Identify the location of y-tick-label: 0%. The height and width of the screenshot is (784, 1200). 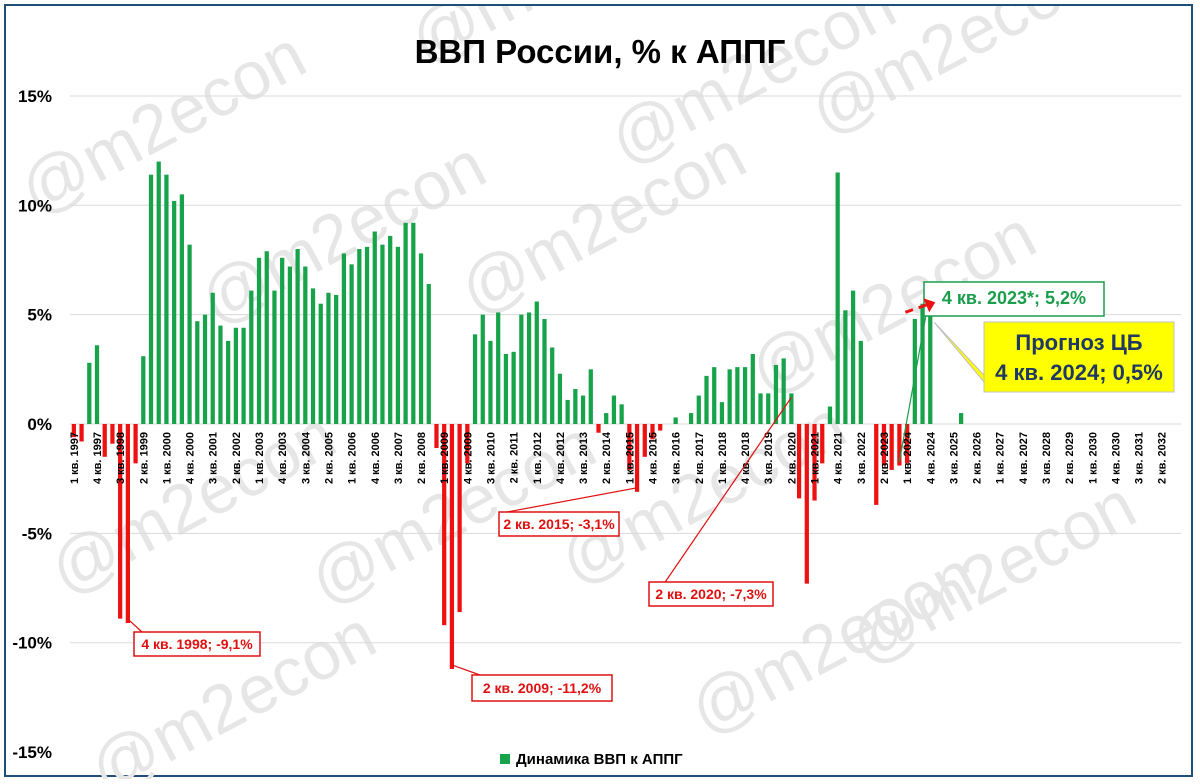
(39, 424).